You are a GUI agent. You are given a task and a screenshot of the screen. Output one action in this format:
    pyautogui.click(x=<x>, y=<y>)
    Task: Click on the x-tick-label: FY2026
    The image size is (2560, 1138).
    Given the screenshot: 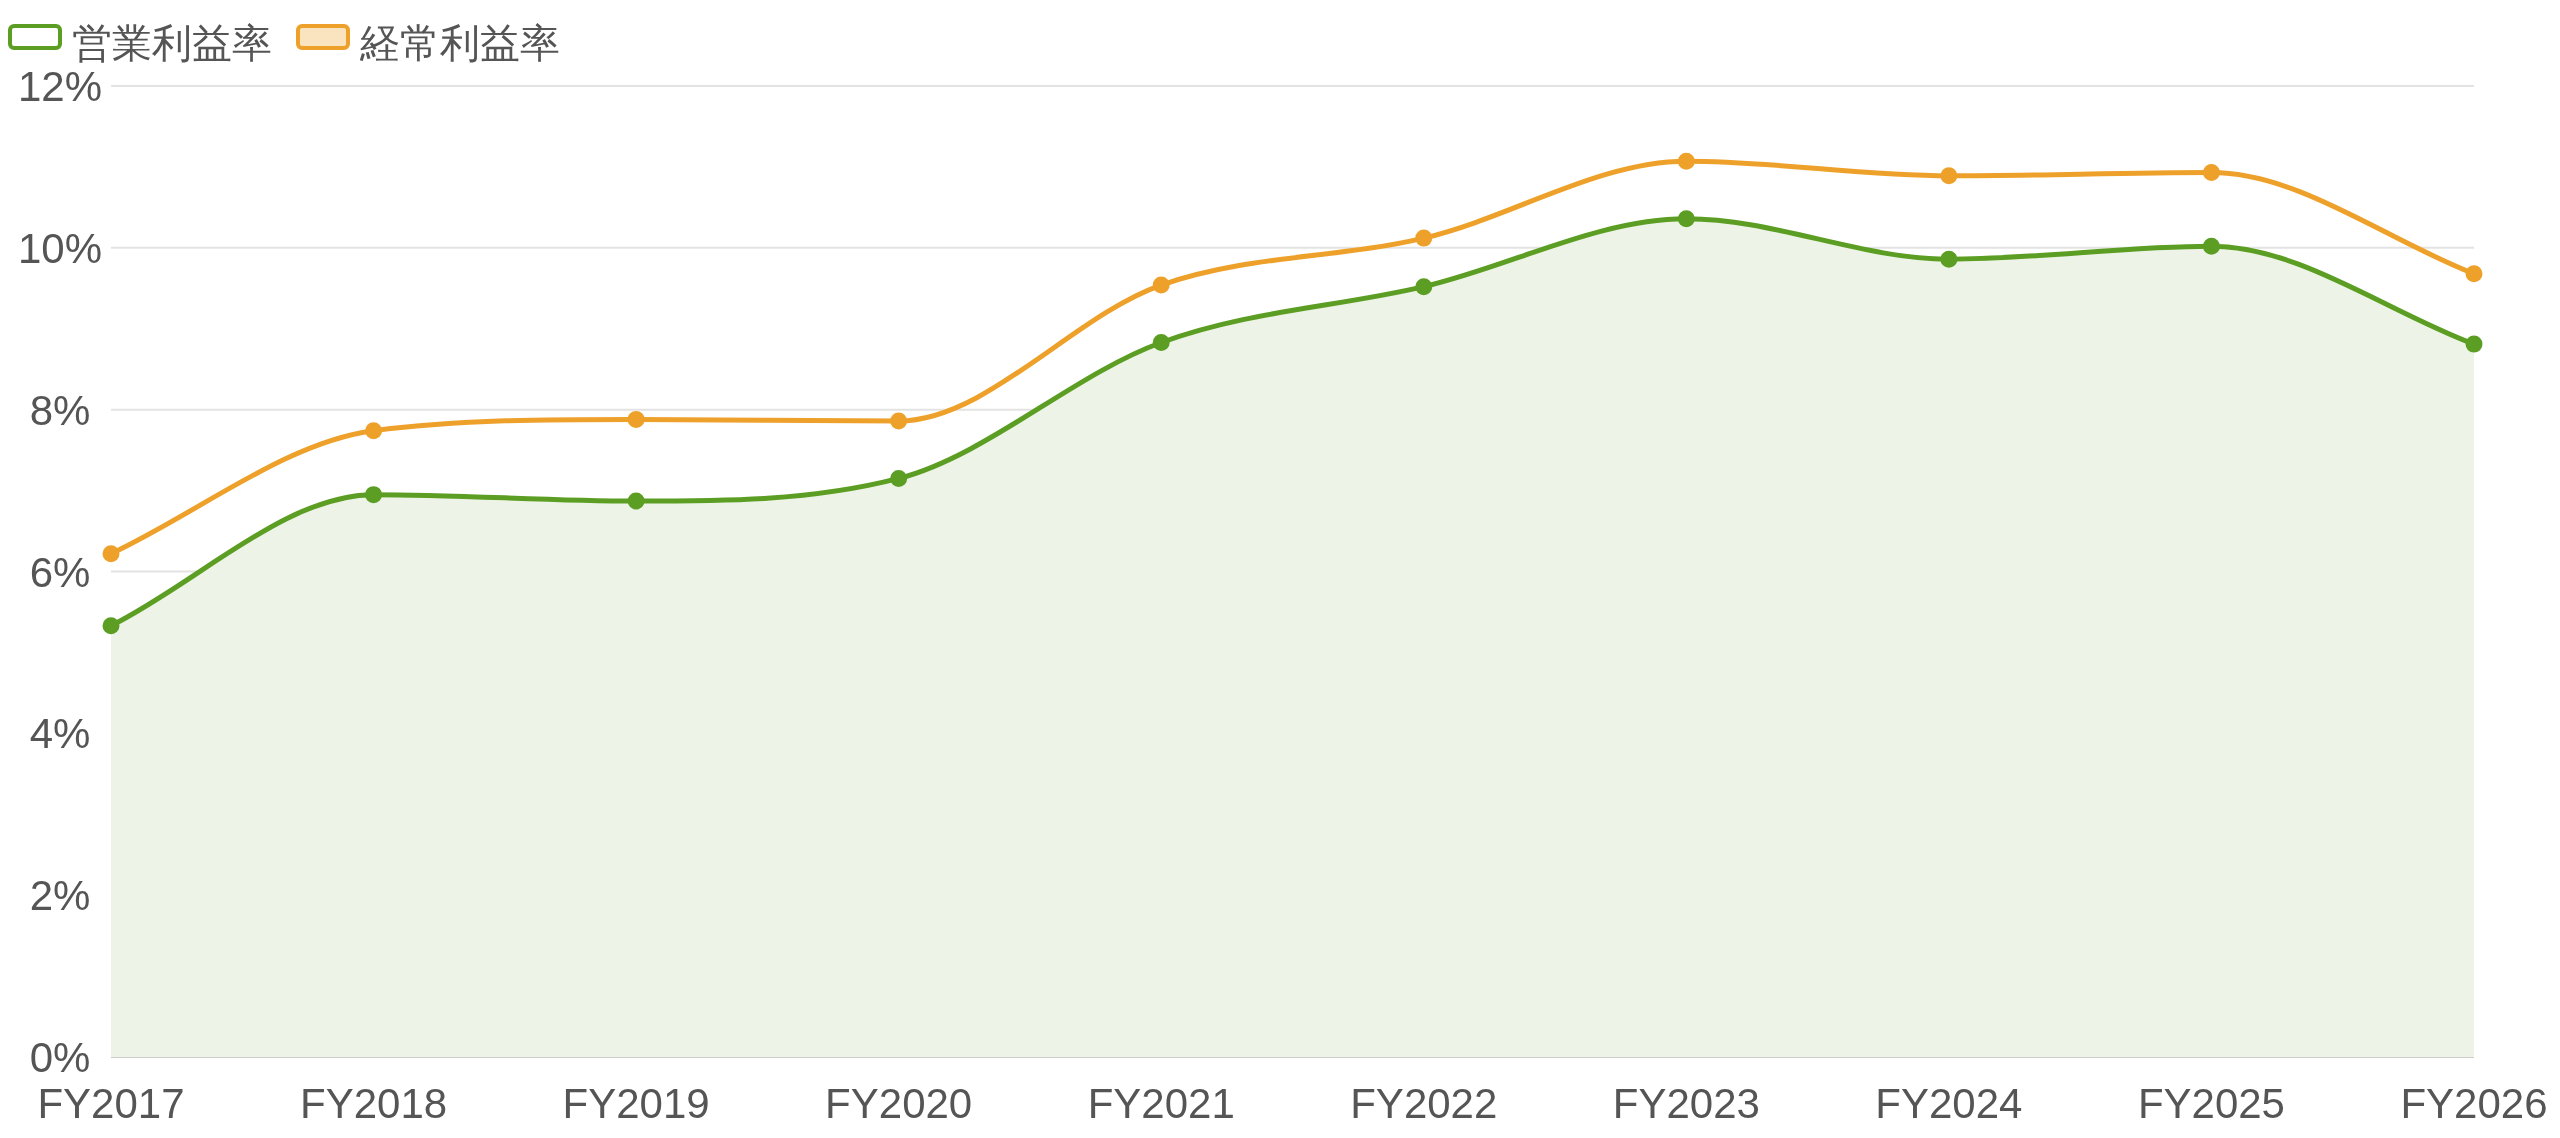 What is the action you would take?
    pyautogui.click(x=2474, y=1103)
    